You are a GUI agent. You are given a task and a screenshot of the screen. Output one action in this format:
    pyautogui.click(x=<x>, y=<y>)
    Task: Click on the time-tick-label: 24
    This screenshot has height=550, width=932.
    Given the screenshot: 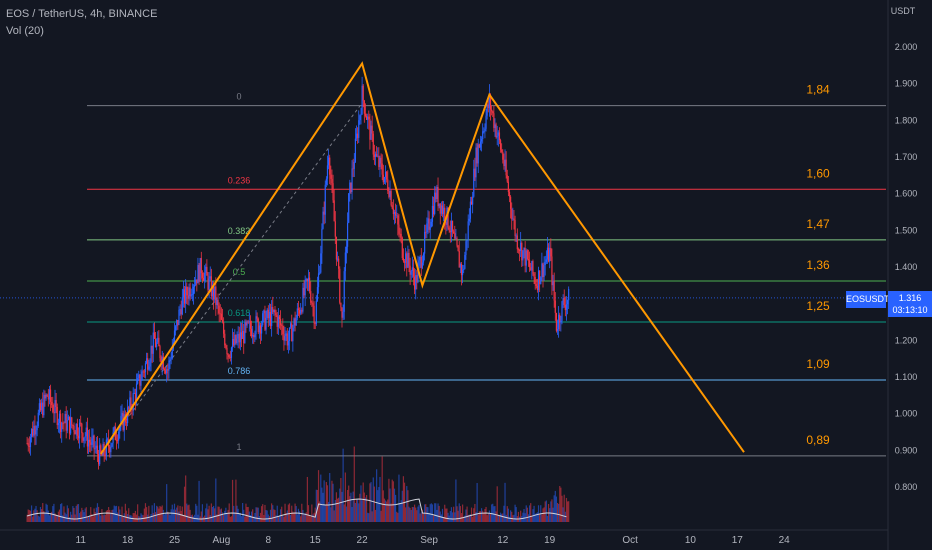 What is the action you would take?
    pyautogui.click(x=785, y=540)
    